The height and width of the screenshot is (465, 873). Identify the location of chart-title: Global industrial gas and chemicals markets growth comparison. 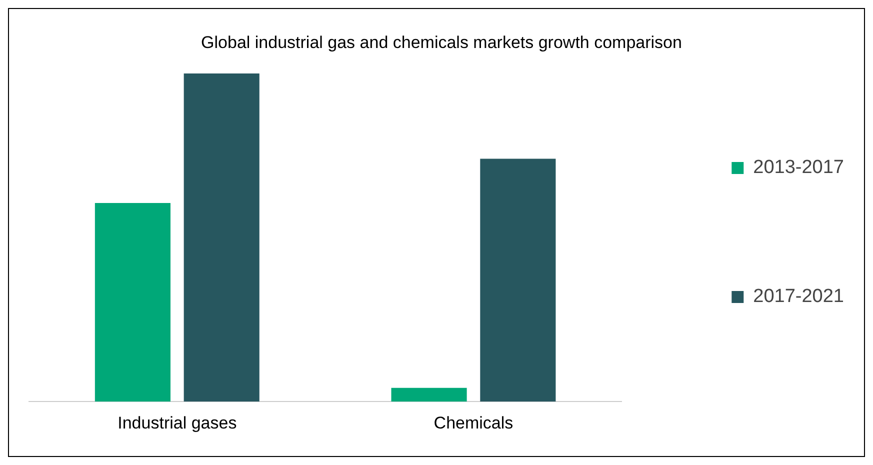
(441, 42).